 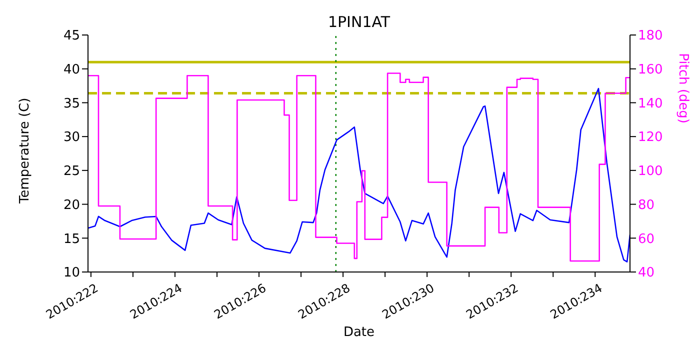 What do you see at coordinates (650, 172) in the screenshot?
I see `y2-tick-label: 100` at bounding box center [650, 172].